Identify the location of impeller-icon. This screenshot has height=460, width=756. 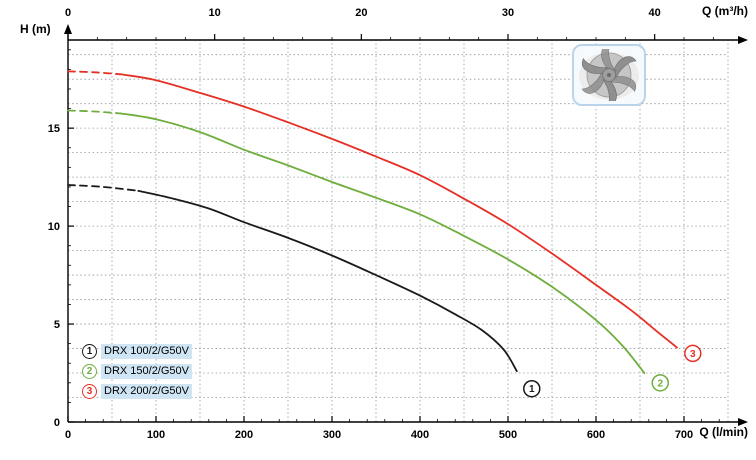
(609, 75).